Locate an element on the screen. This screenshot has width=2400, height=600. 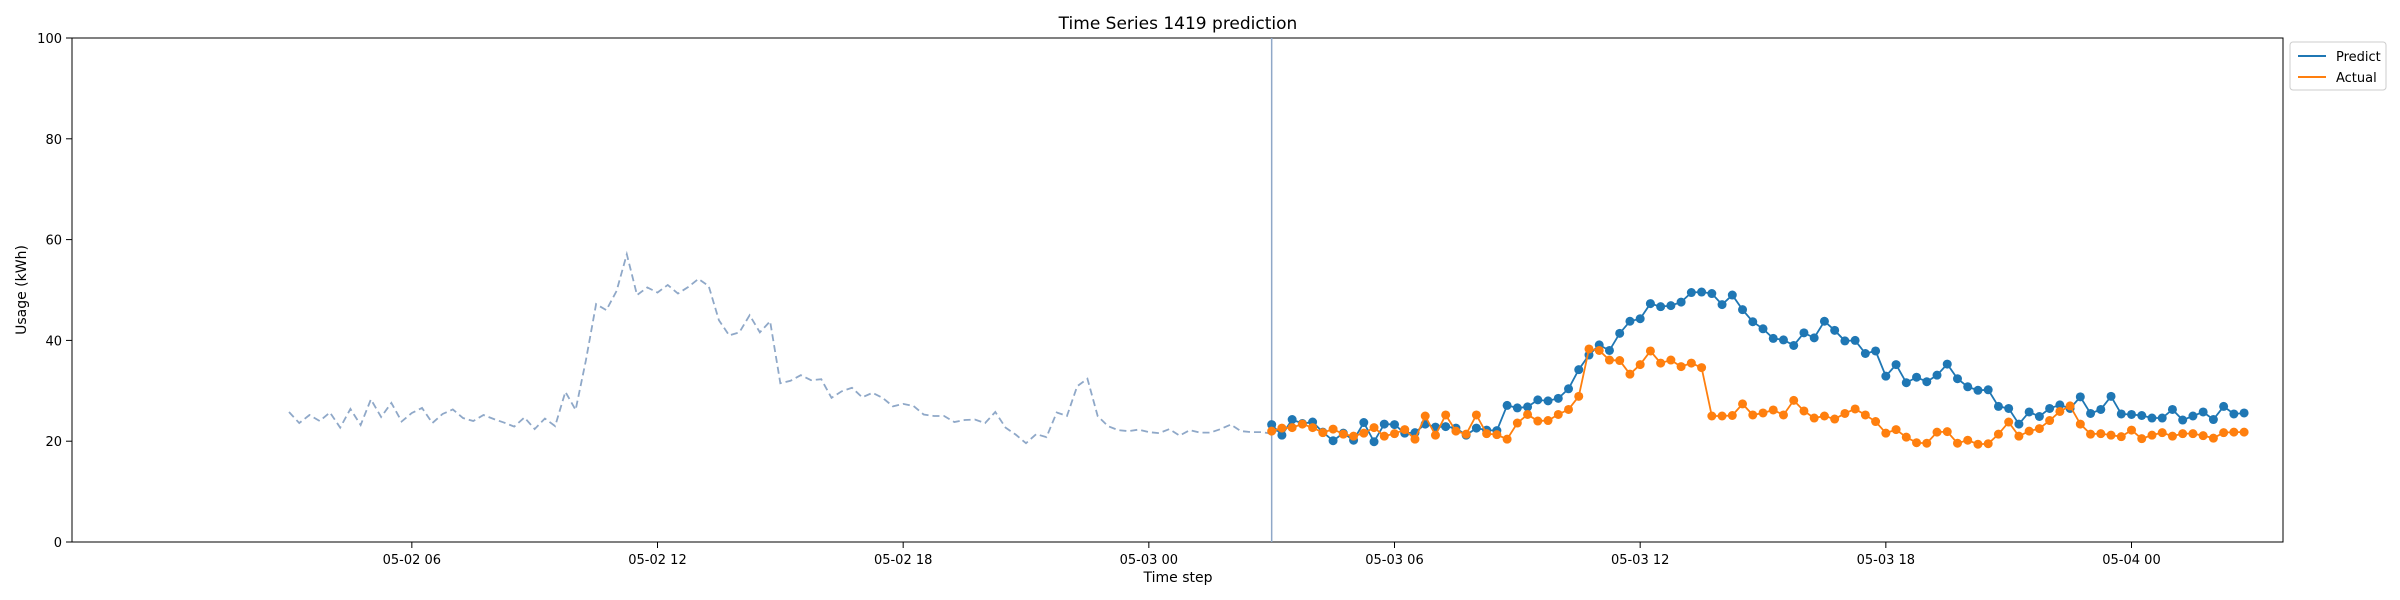
legend: Predict Actual is located at coordinates (2338, 66).